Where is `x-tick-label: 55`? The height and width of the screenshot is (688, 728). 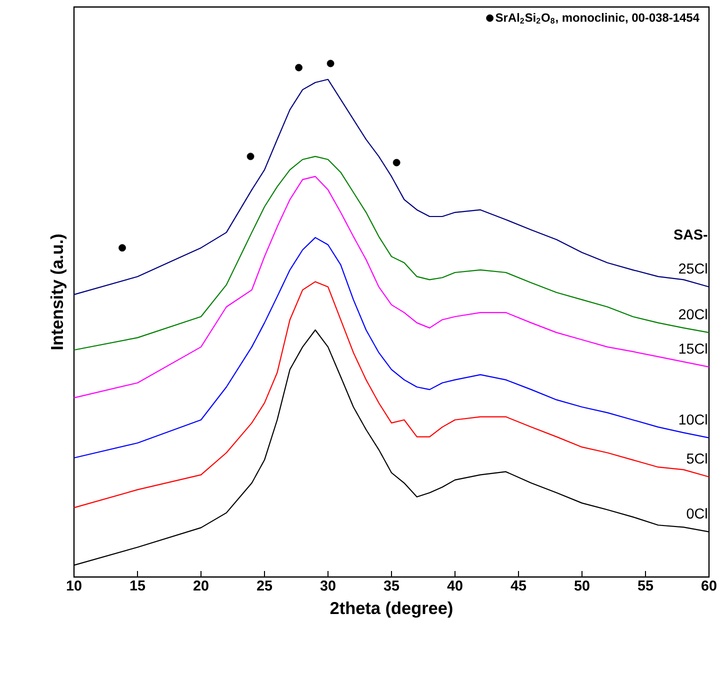 x-tick-label: 55 is located at coordinates (646, 585).